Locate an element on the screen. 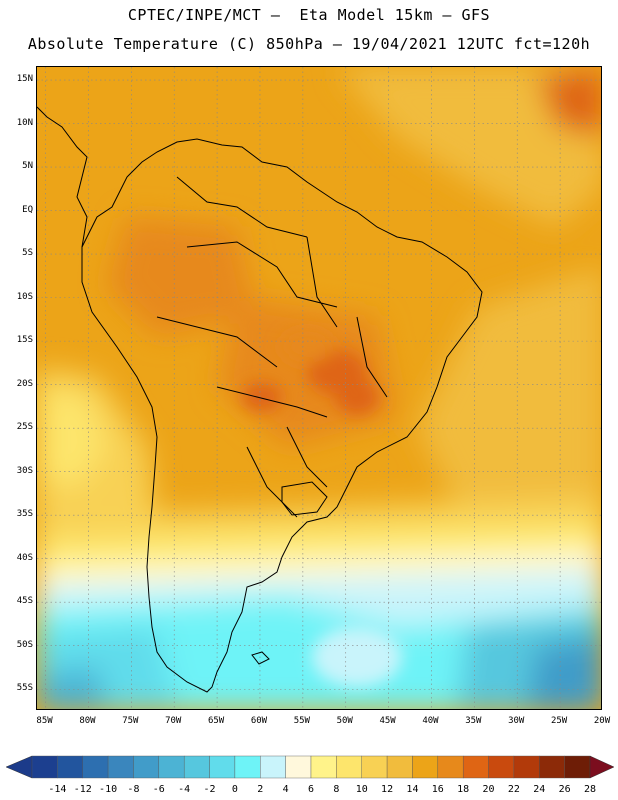 This screenshot has height=800, width=618. colorbar-label: -6 is located at coordinates (158, 789).